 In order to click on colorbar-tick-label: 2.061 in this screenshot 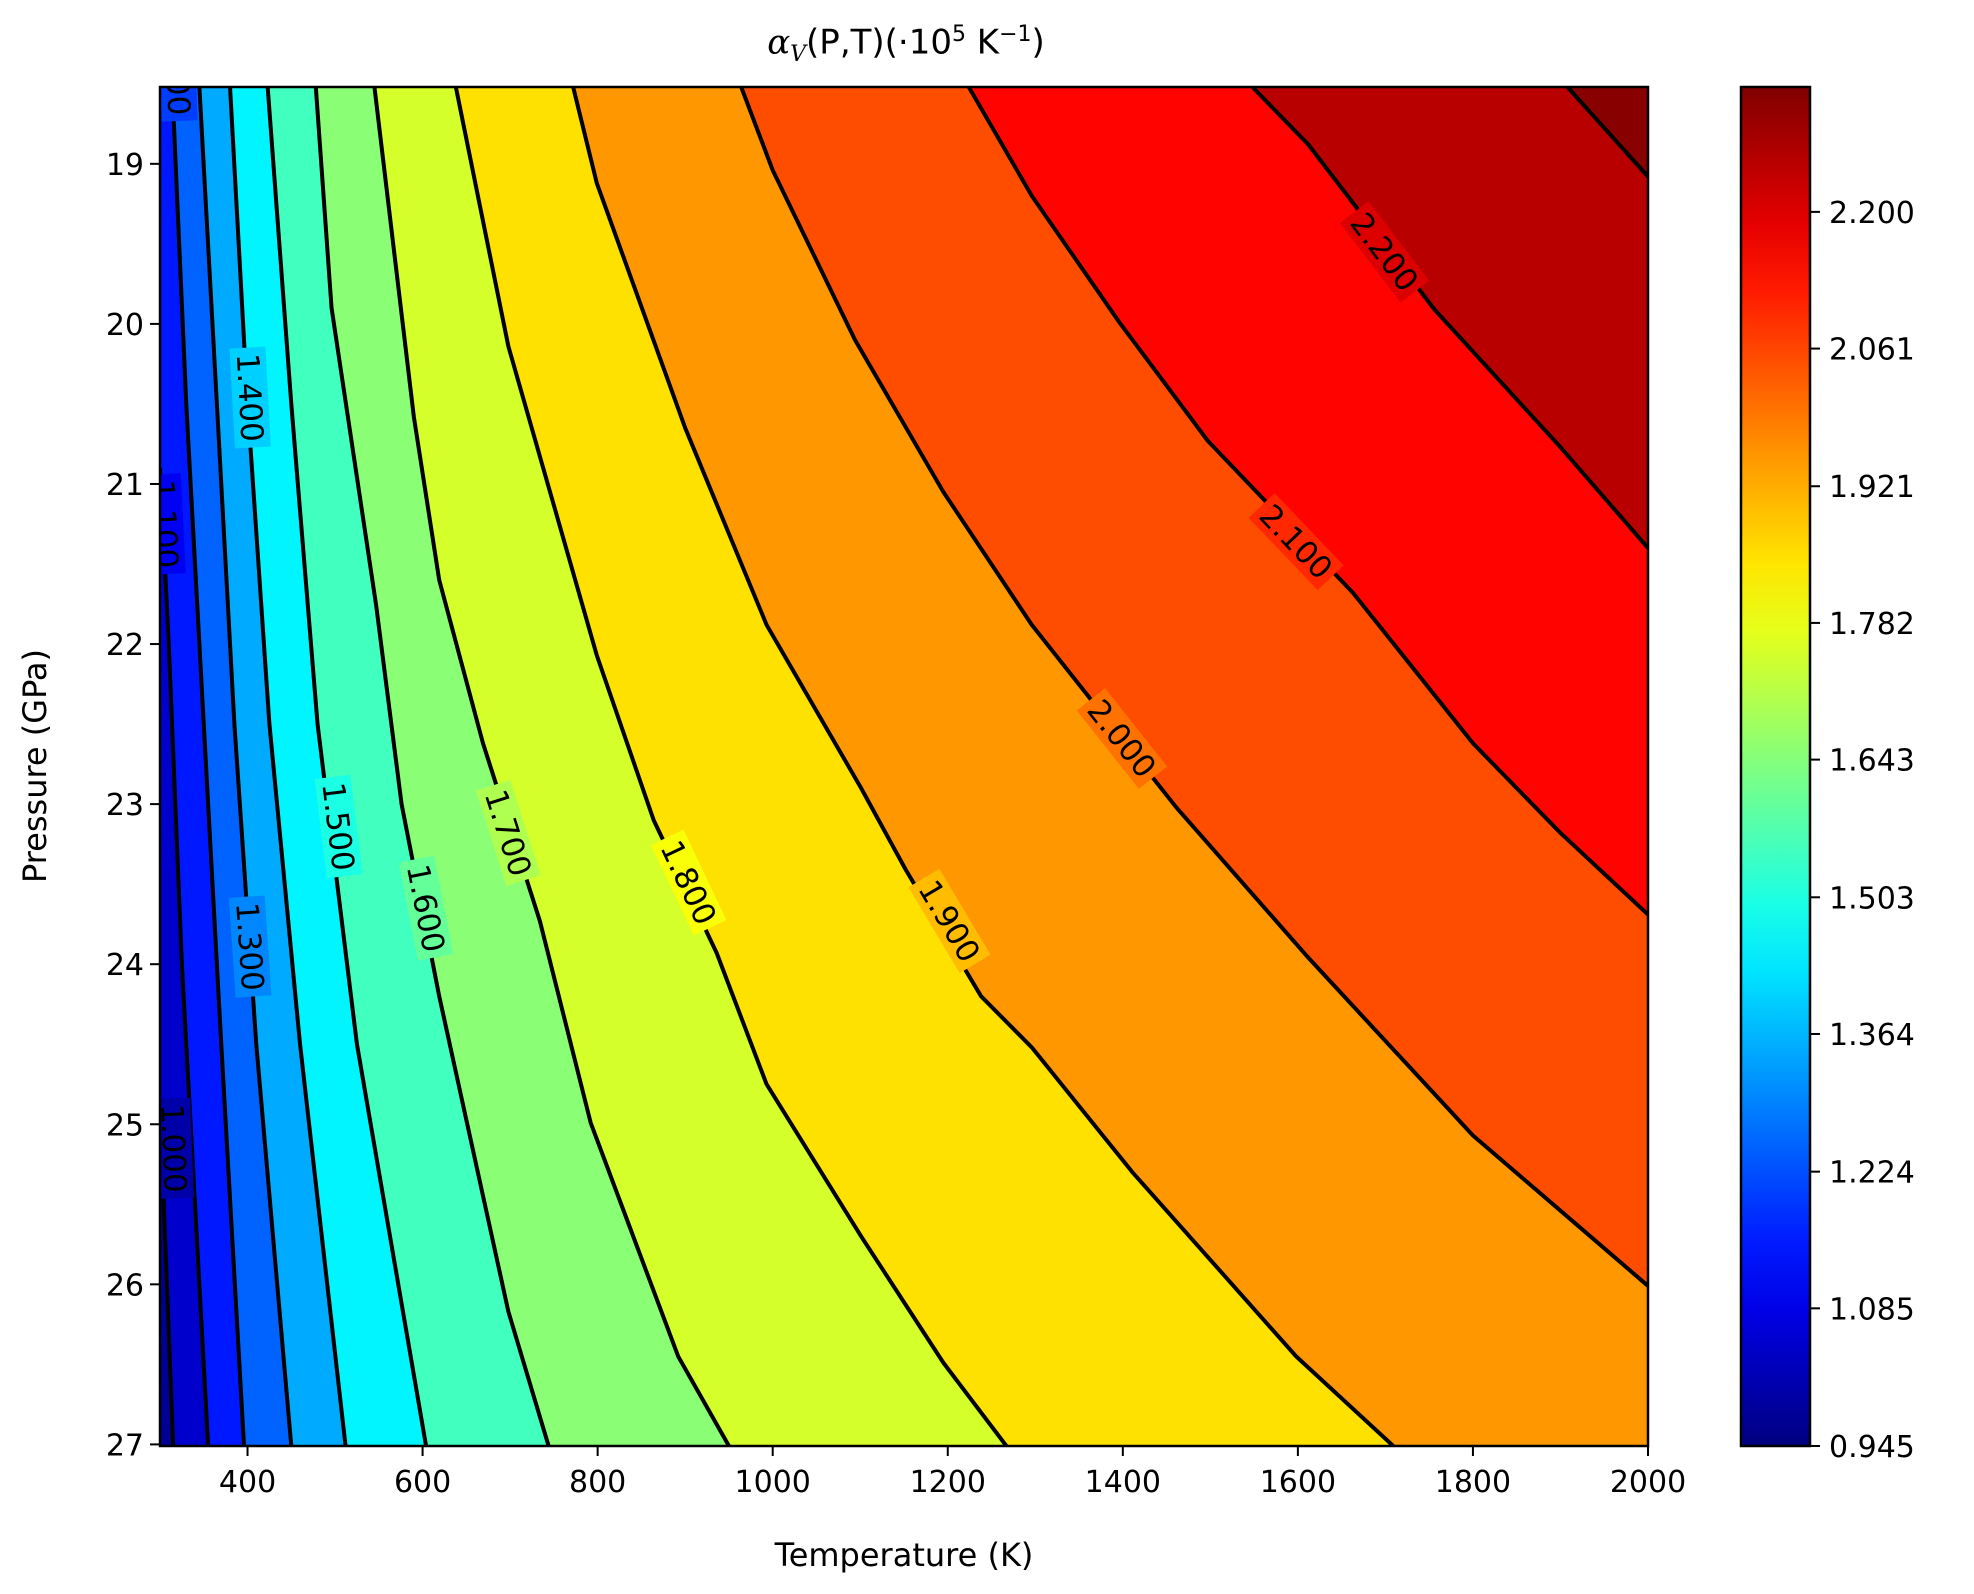, I will do `click(1872, 350)`.